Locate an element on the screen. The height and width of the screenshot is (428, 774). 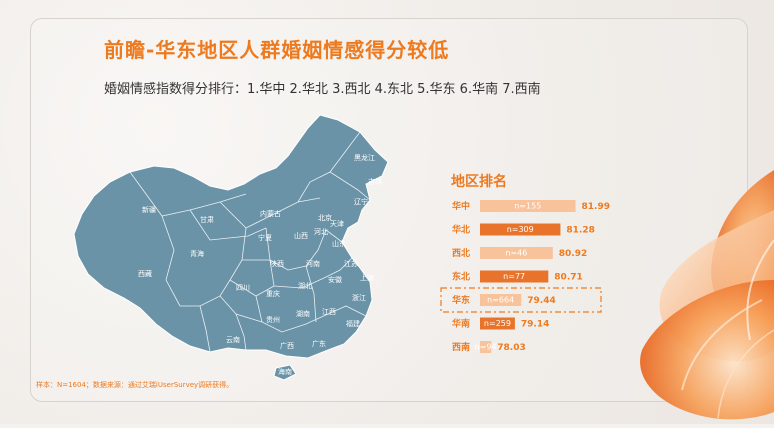
province-label: 广东 is located at coordinates (319, 343).